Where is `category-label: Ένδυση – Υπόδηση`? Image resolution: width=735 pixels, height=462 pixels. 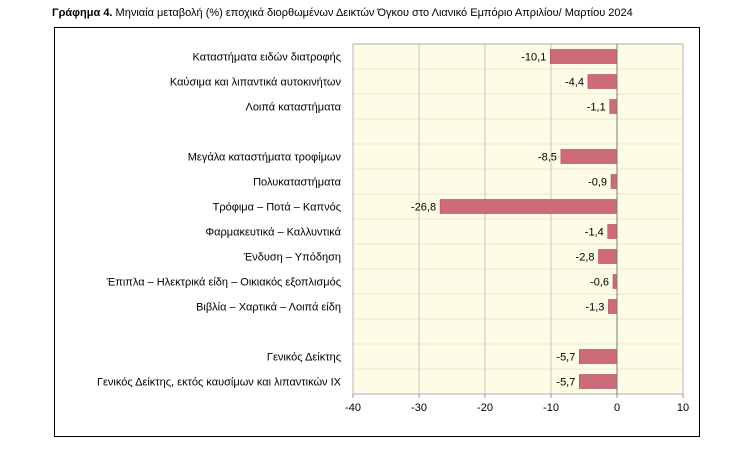 category-label: Ένδυση – Υπόδηση is located at coordinates (292, 258).